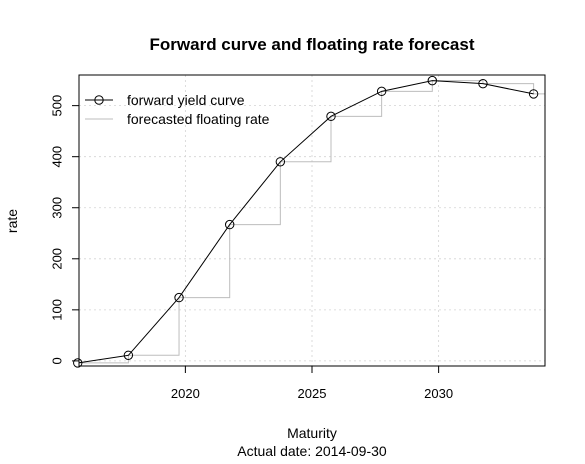  What do you see at coordinates (312, 44) in the screenshot?
I see `chart-title: Forward curve and floating rate forecast` at bounding box center [312, 44].